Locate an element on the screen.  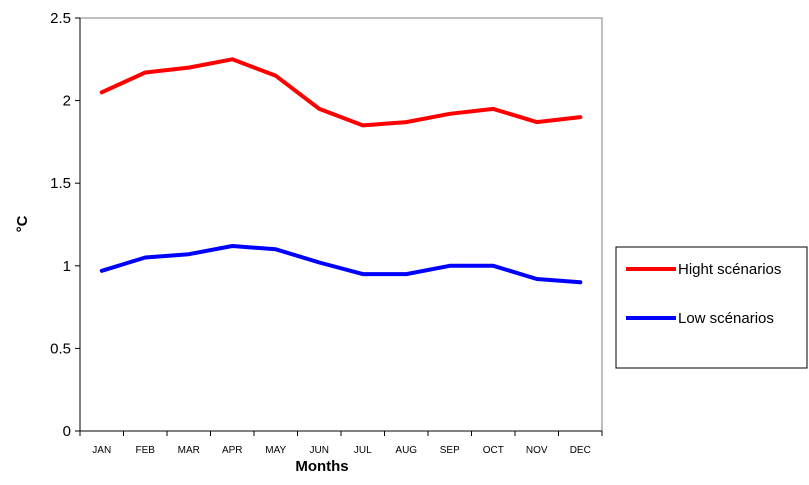
y-tick-label: 2.5 is located at coordinates (60, 18).